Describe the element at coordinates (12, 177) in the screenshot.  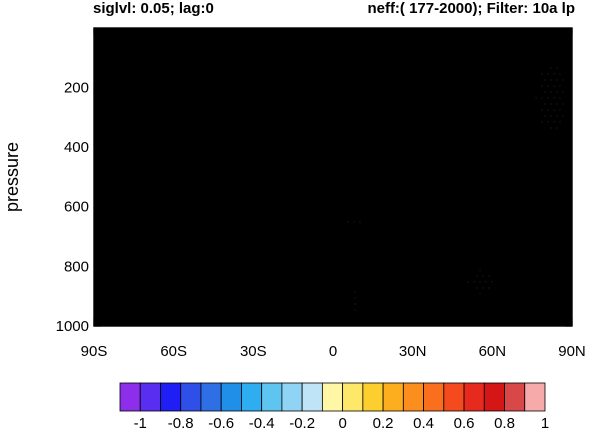
I see `y-axis-label: pressure` at that location.